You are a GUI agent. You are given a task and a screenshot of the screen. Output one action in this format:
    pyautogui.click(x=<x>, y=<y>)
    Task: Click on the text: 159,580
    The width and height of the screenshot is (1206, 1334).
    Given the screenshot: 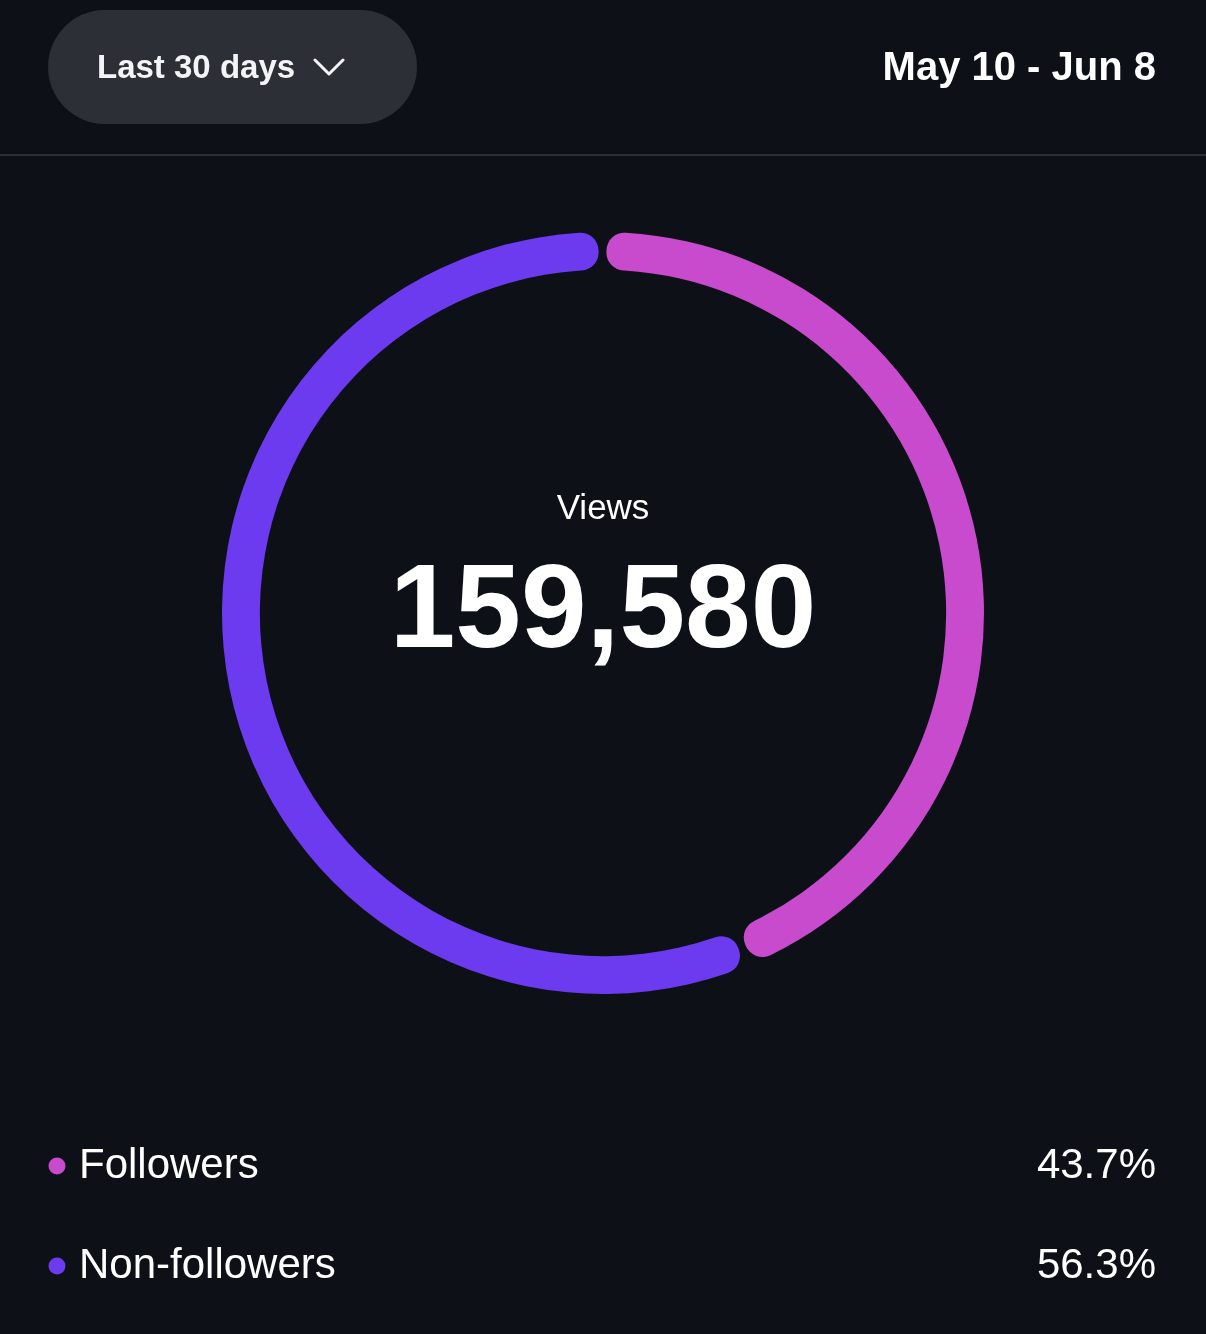 What is the action you would take?
    pyautogui.click(x=603, y=605)
    